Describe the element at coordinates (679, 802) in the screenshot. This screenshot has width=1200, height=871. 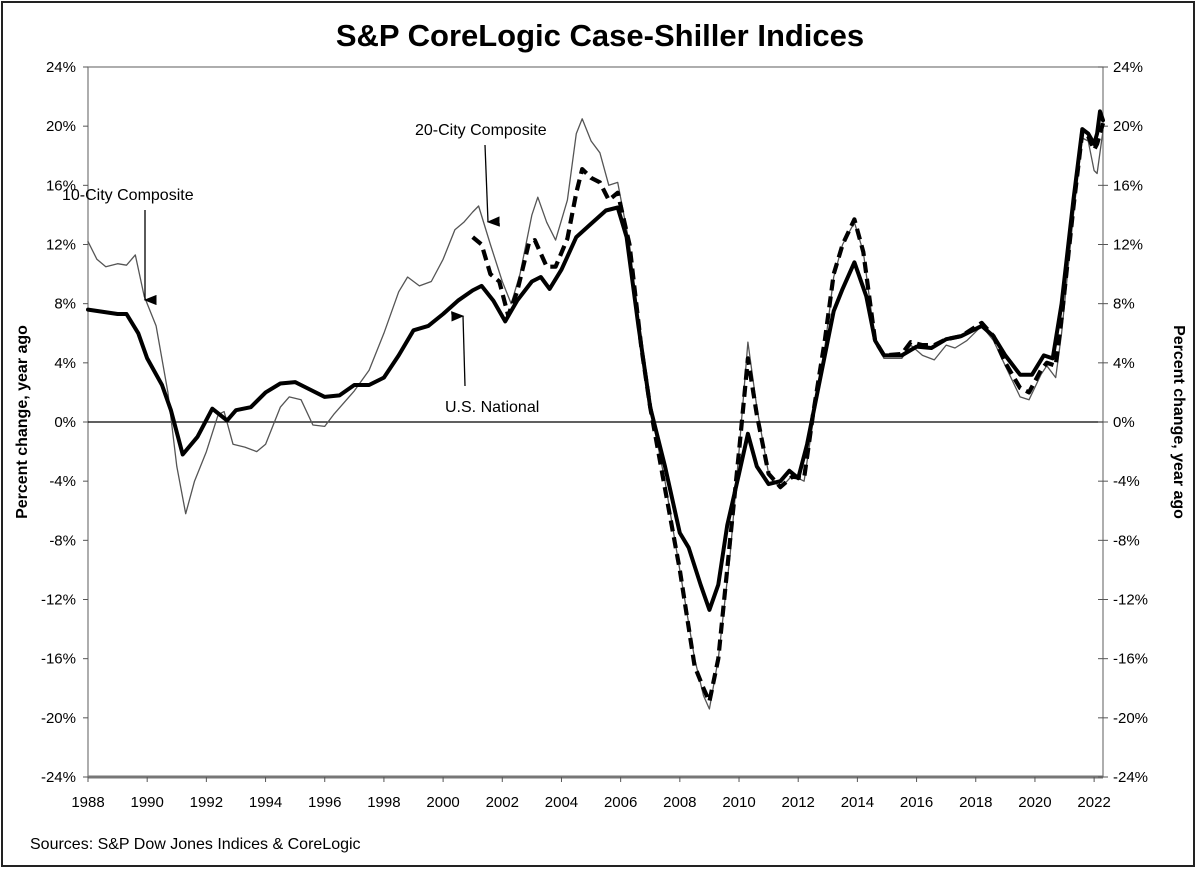
I see `x-tick-label: 2008` at that location.